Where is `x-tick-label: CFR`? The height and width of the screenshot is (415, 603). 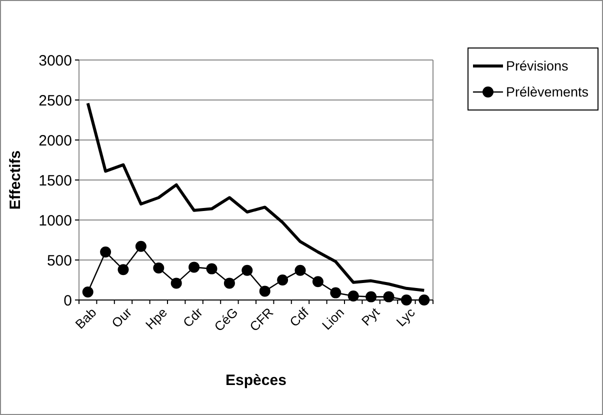
x-tick-label: CFR is located at coordinates (261, 319).